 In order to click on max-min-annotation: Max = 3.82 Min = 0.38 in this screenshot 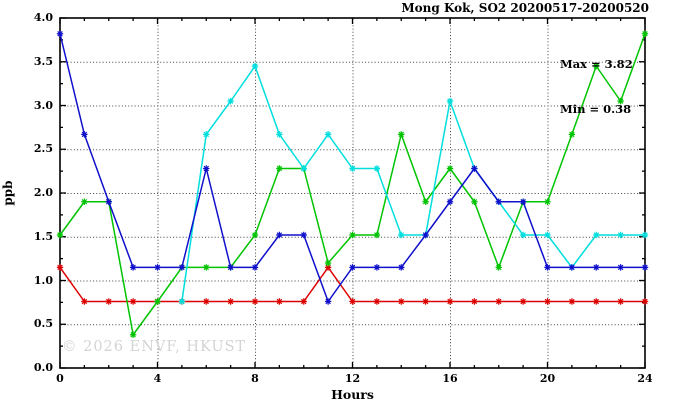, I will do `click(596, 87)`.